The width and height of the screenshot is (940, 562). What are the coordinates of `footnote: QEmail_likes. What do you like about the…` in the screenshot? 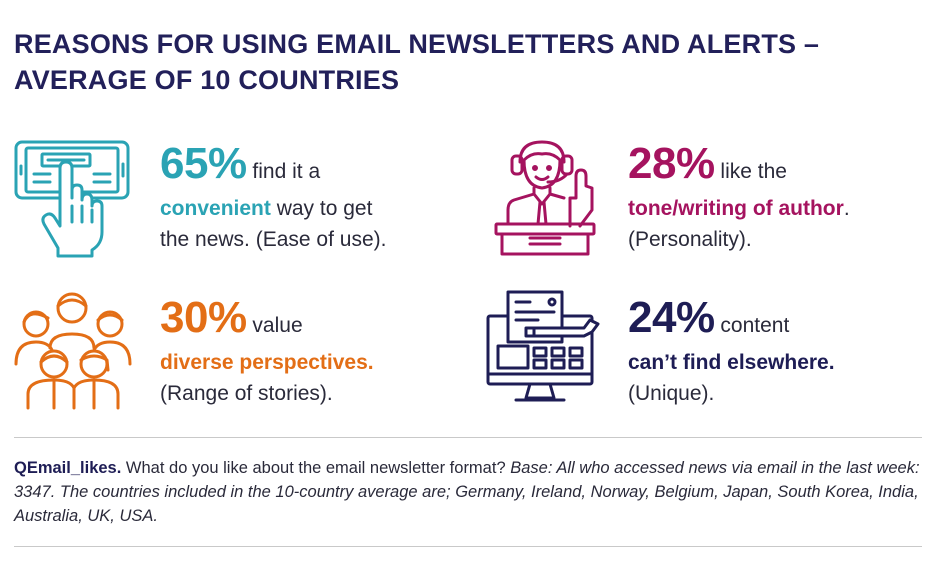 It's located at (470, 492).